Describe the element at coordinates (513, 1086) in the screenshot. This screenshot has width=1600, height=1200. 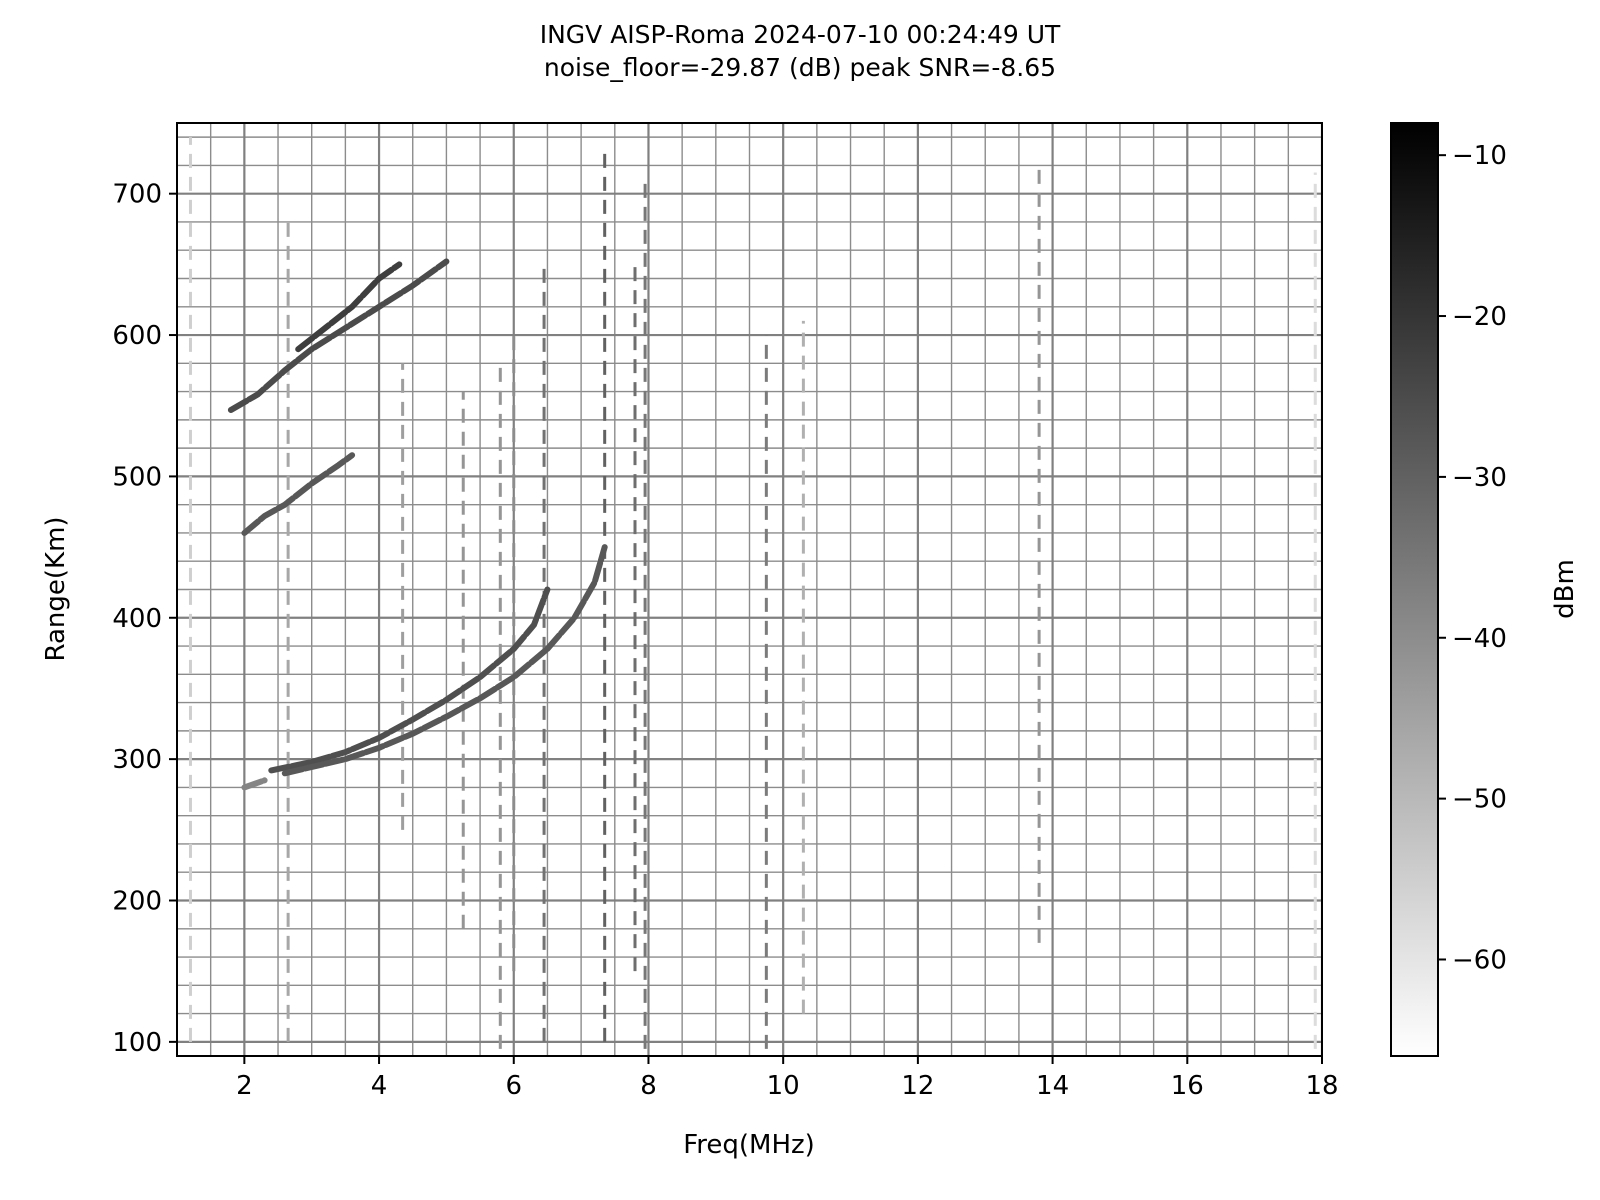
I see `x-tick-label: 6` at that location.